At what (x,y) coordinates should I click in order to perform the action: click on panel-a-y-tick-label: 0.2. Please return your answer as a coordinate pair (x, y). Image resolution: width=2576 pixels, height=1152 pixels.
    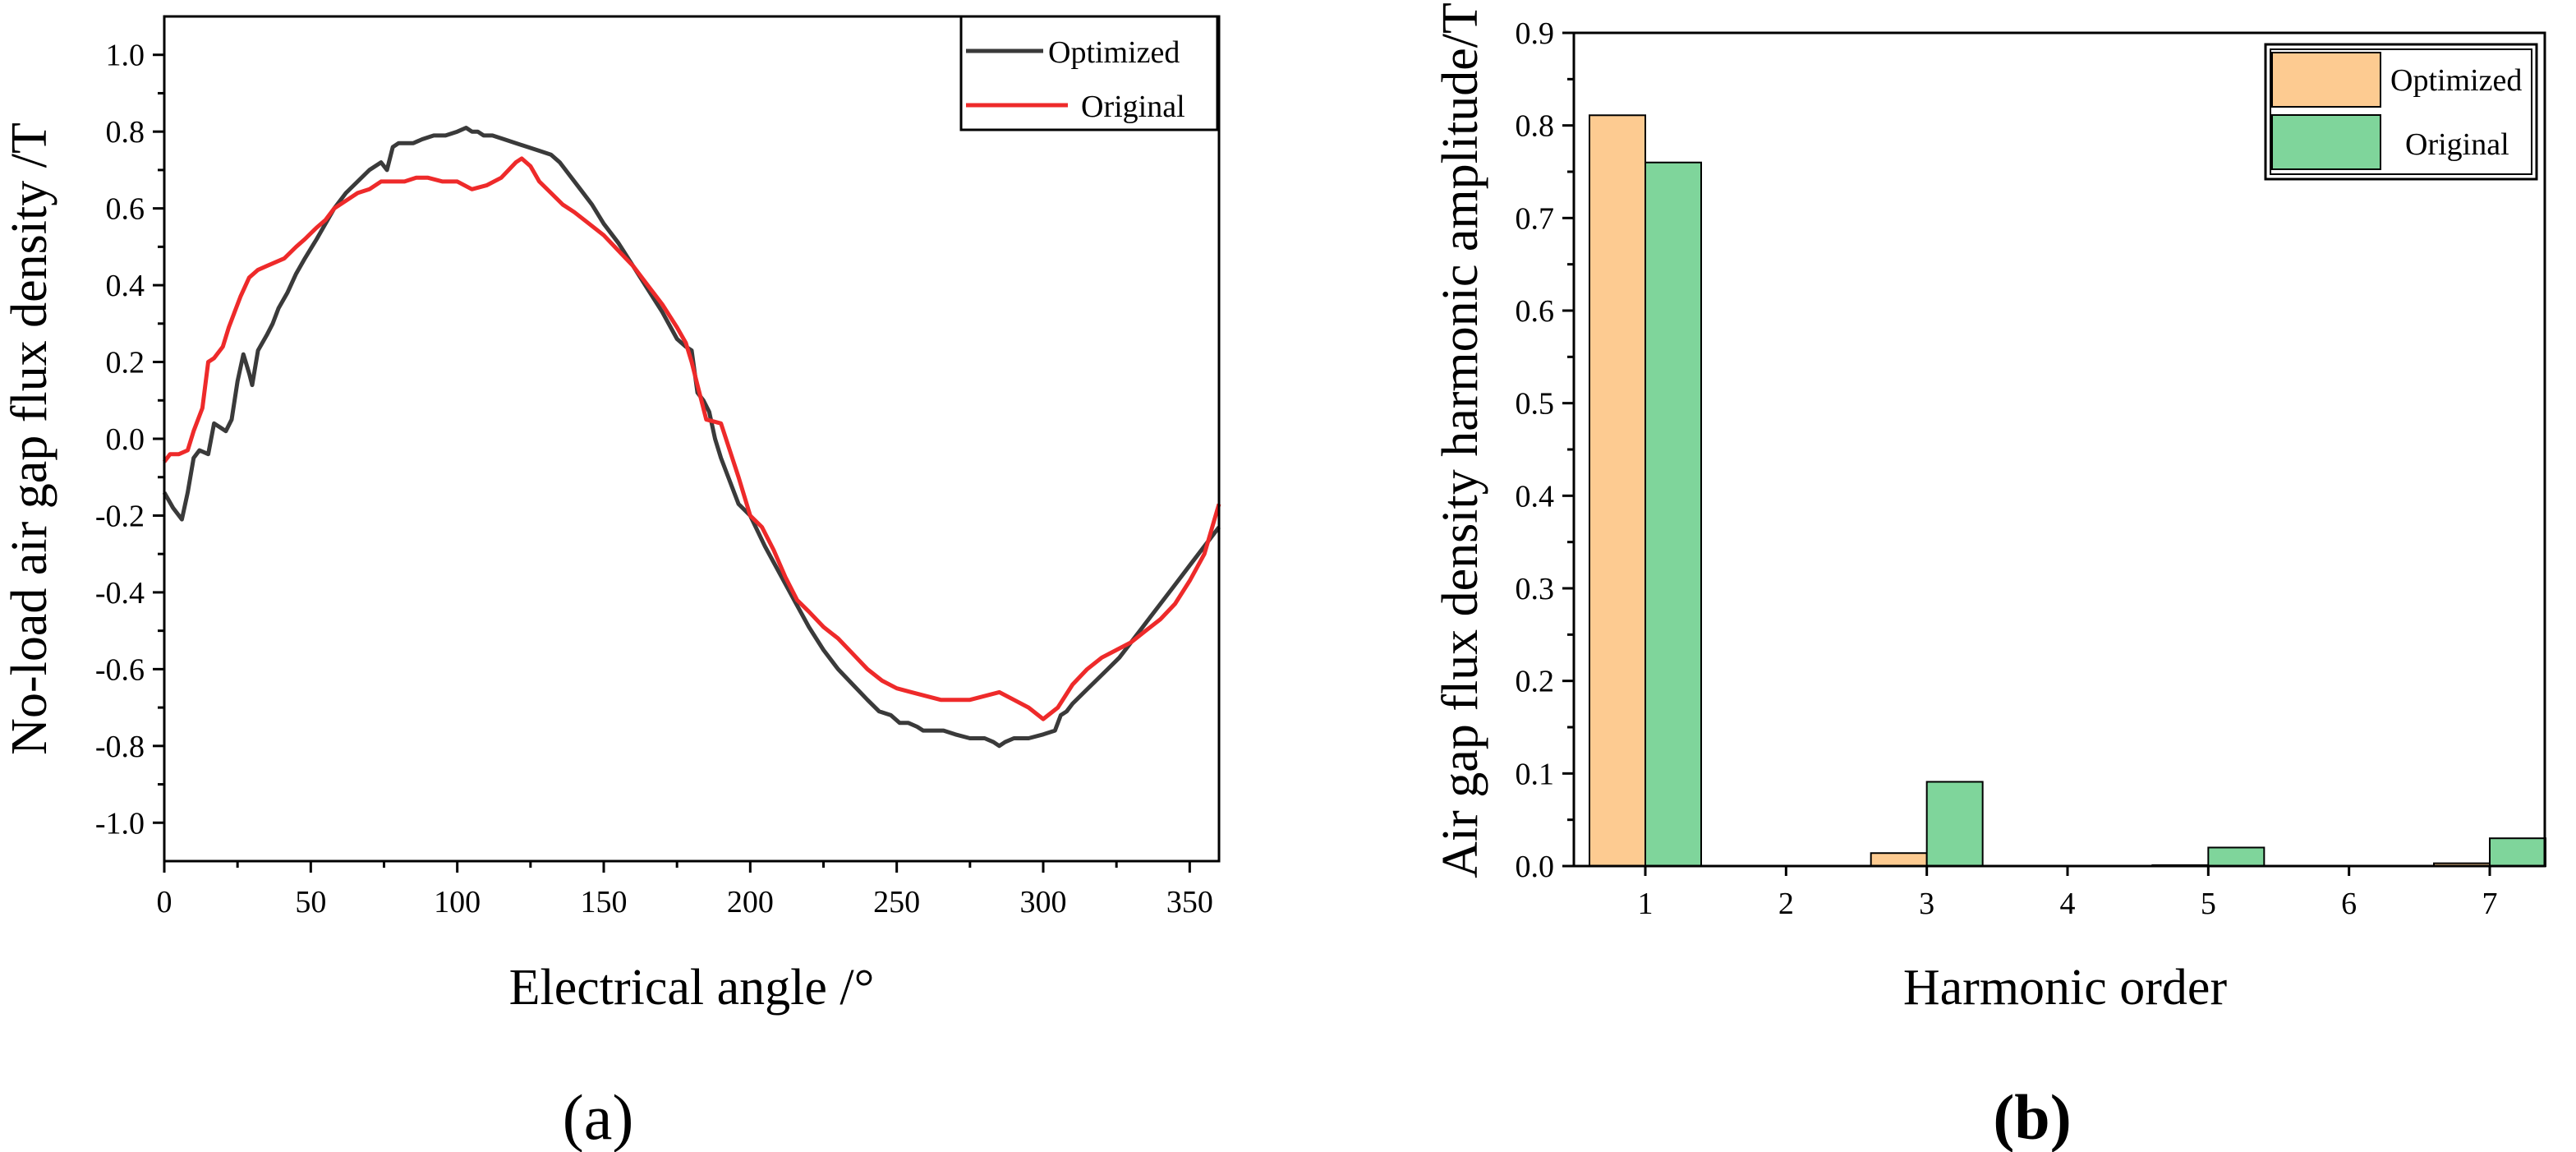
    Looking at the image, I should click on (125, 363).